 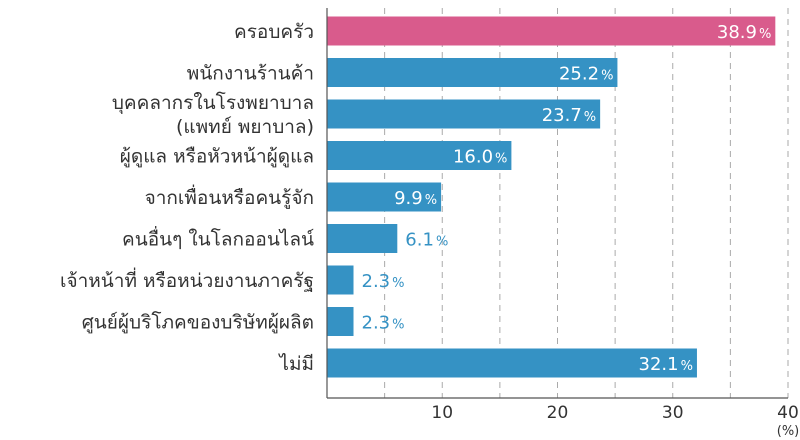 What do you see at coordinates (217, 157) in the screenshot?
I see `category-label: ผู้ดูแล หรือหัวหน้าผู้ดูแล` at bounding box center [217, 157].